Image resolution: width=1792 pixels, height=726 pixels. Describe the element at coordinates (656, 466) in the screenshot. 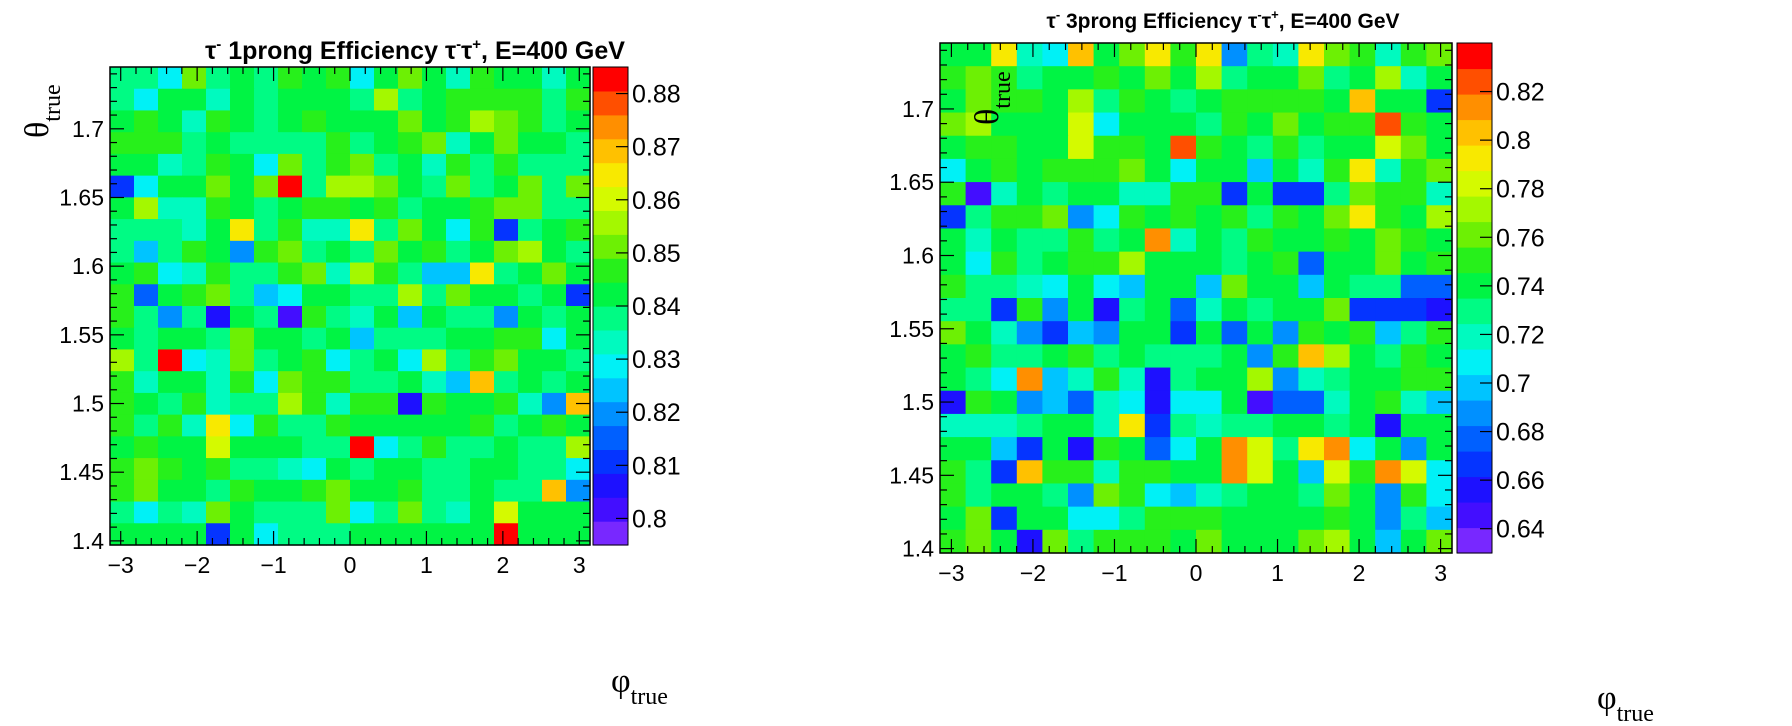

I see `palette-tick-label: 0.81` at that location.